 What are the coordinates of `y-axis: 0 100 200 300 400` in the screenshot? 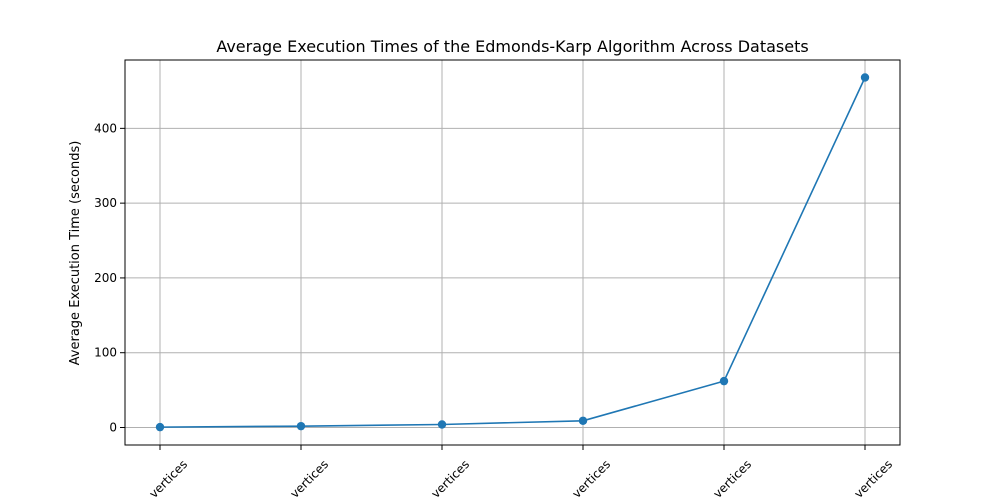 It's located at (109, 278).